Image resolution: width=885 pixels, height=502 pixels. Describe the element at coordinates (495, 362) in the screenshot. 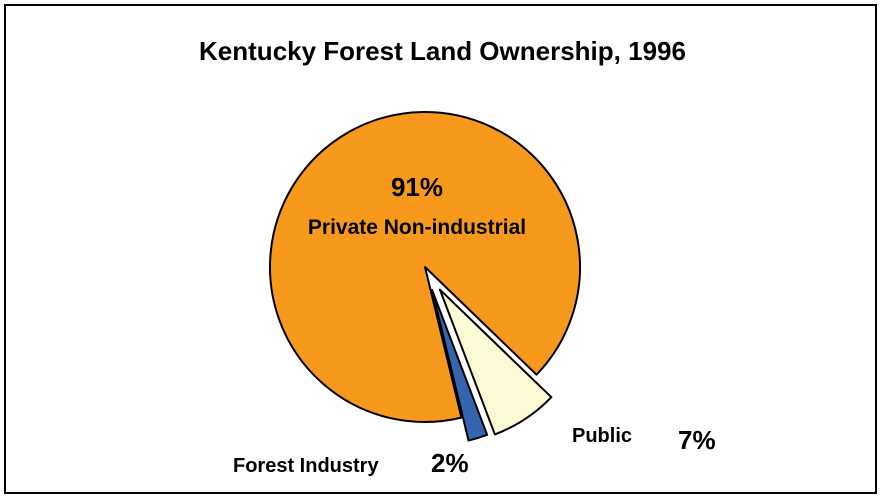

I see `pie-slice-public` at that location.